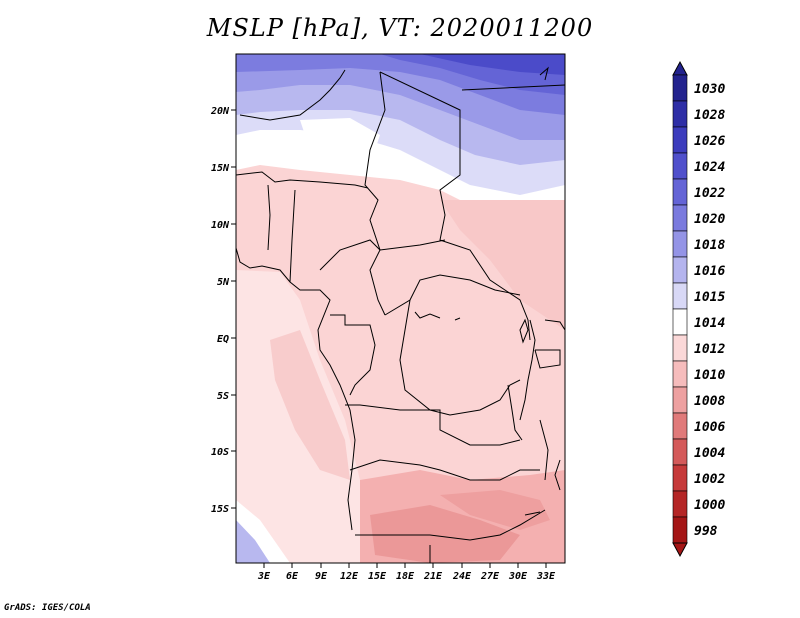  What do you see at coordinates (321, 576) in the screenshot?
I see `lon-label: 9E` at bounding box center [321, 576].